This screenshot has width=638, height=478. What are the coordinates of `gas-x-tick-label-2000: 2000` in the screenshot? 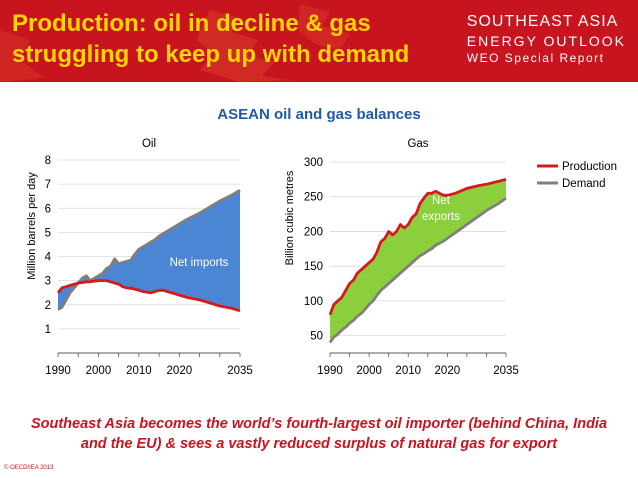 It's located at (369, 371).